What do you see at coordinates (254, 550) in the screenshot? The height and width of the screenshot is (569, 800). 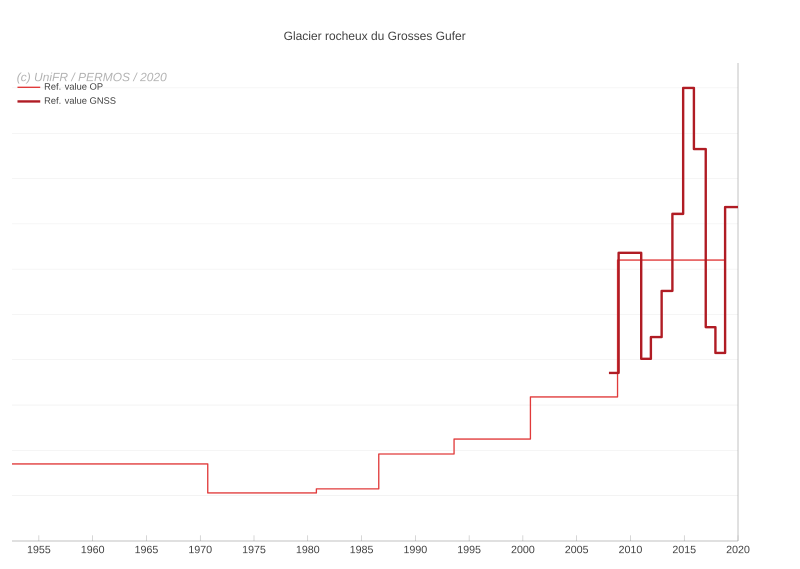 I see `x-tick-label: 1975` at bounding box center [254, 550].